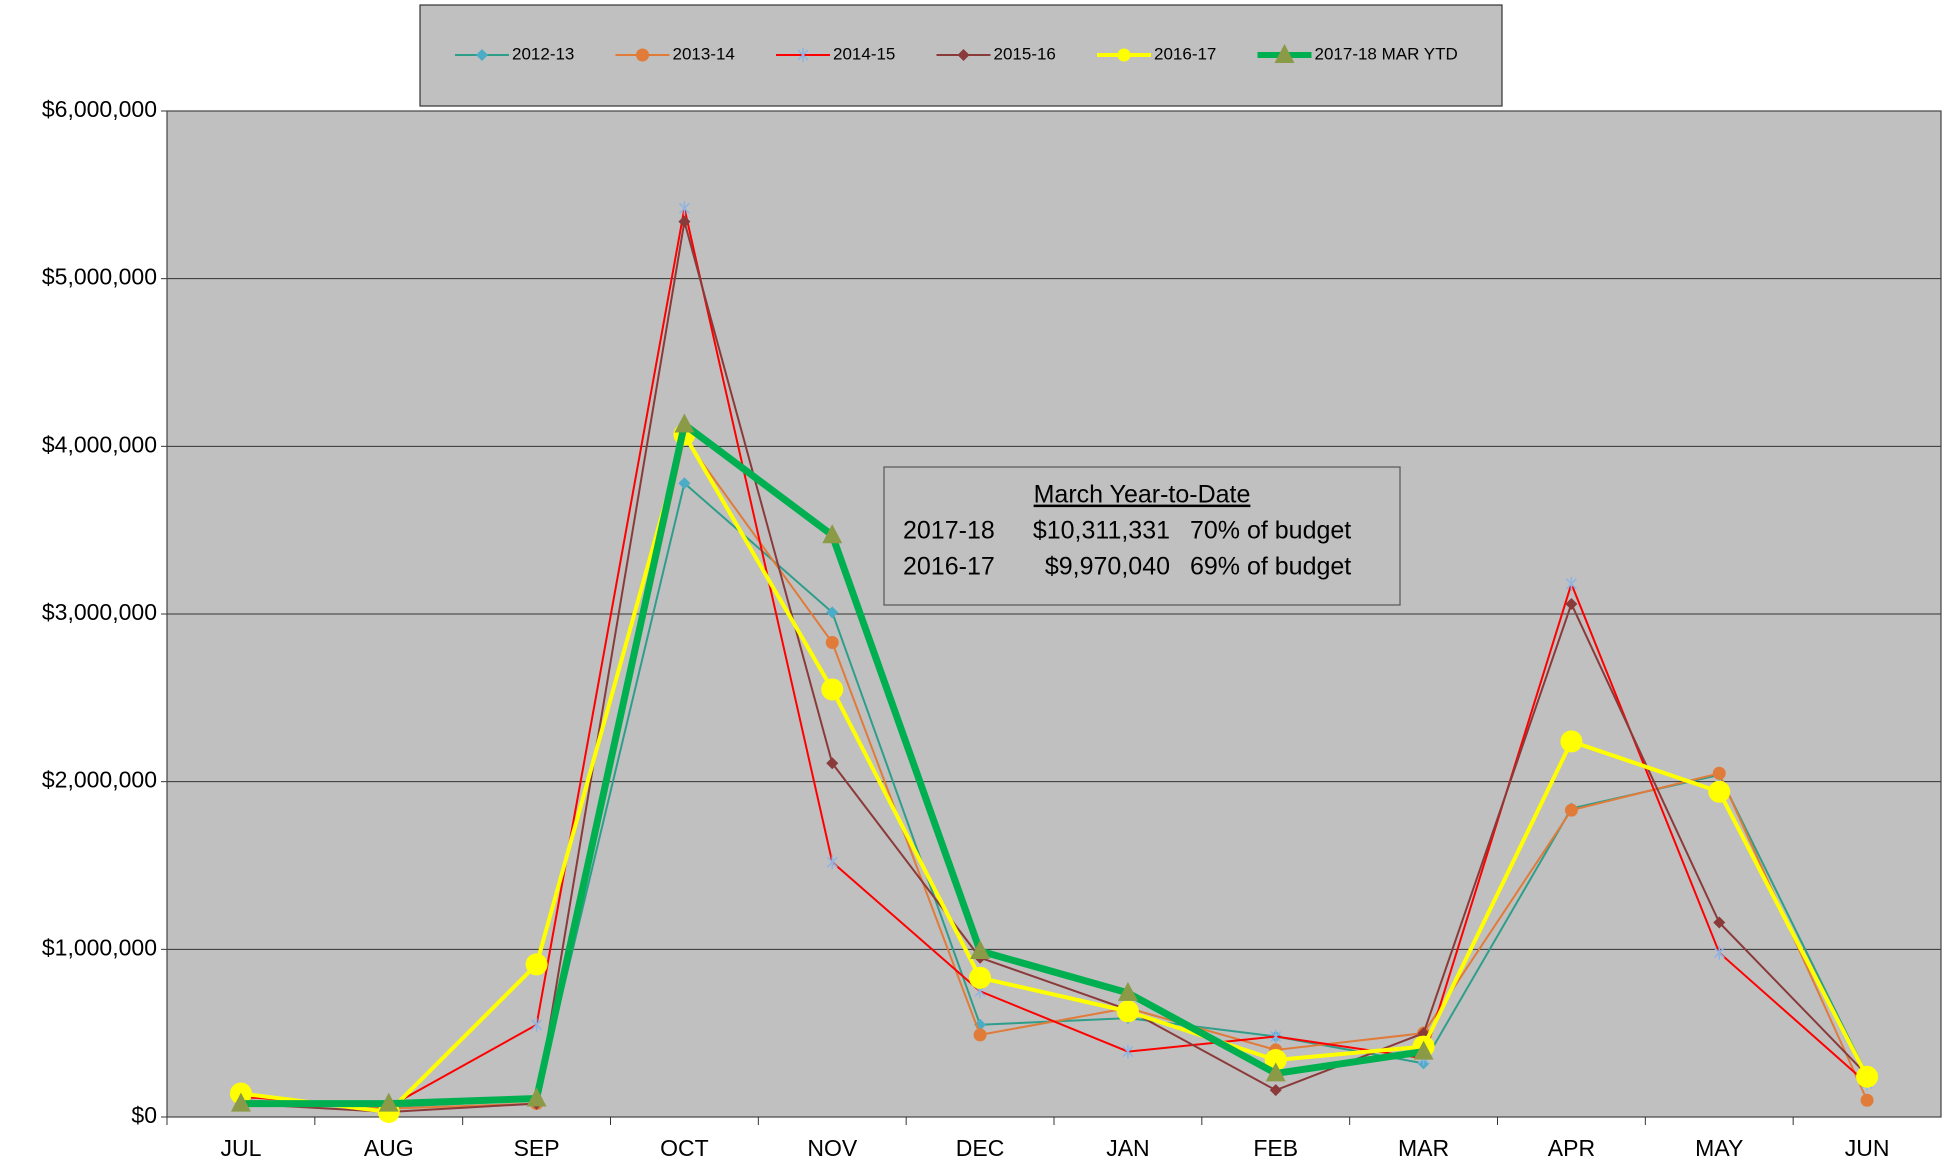 Image resolution: width=1950 pixels, height=1167 pixels. I want to click on legend-label: 2017-18 MAR YTD, so click(1386, 53).